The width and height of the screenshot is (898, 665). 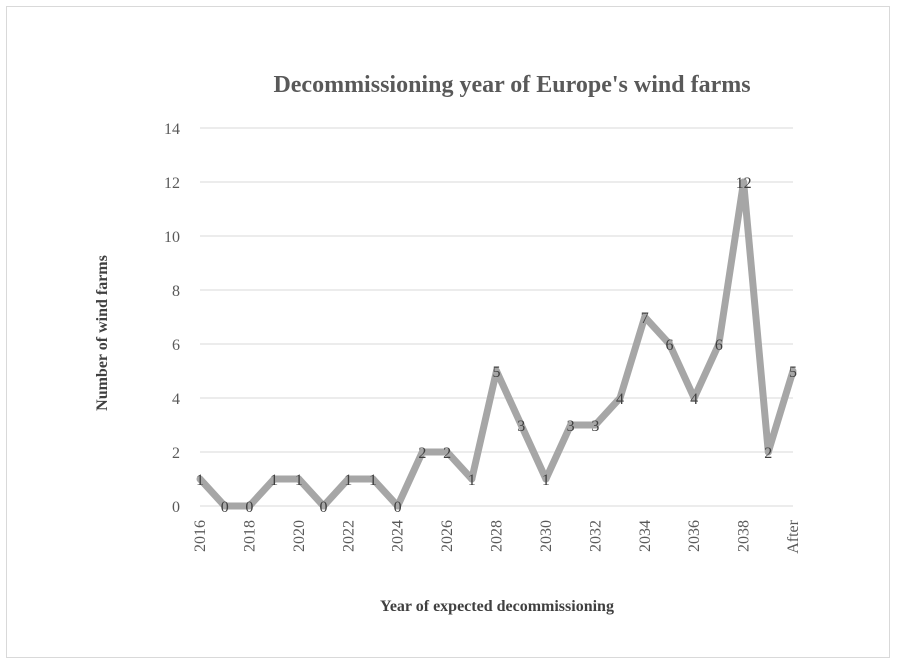 I want to click on y-tick-label: 6, so click(x=176, y=345).